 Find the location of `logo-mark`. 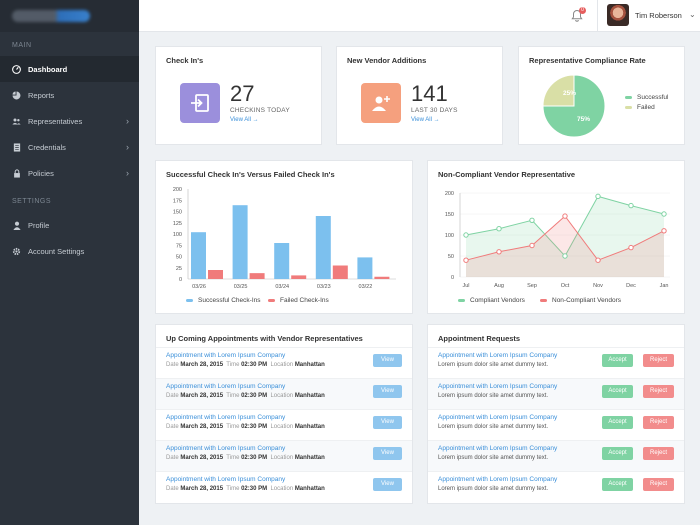

logo-mark is located at coordinates (51, 16).